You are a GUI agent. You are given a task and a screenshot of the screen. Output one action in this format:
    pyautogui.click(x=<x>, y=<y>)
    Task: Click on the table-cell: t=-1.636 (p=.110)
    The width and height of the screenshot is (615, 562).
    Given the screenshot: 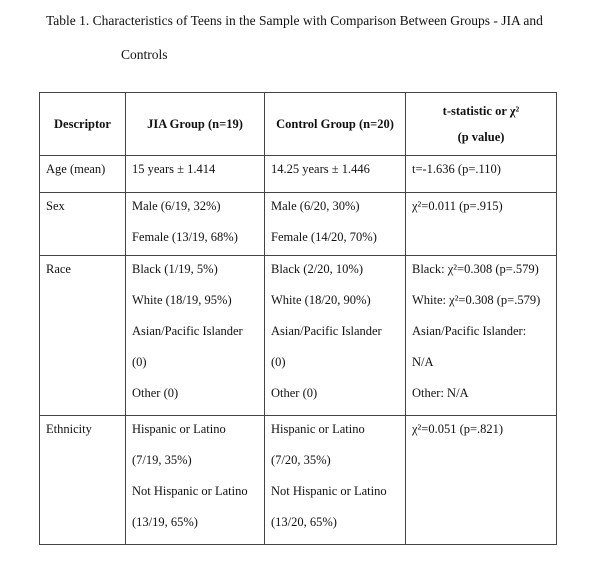 What is the action you would take?
    pyautogui.click(x=481, y=174)
    